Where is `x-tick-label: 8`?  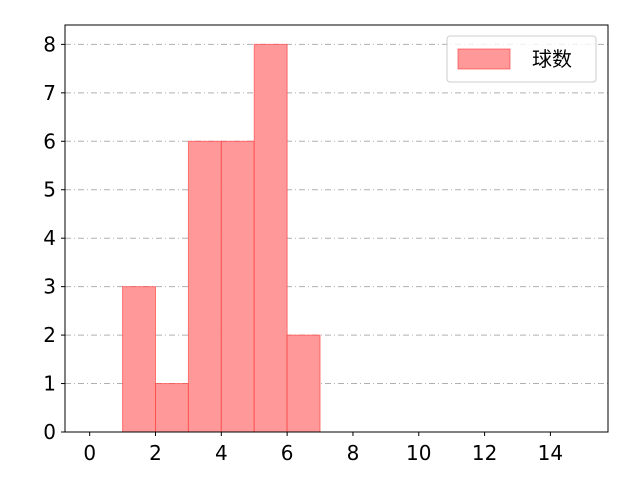
x-tick-label: 8 is located at coordinates (353, 453).